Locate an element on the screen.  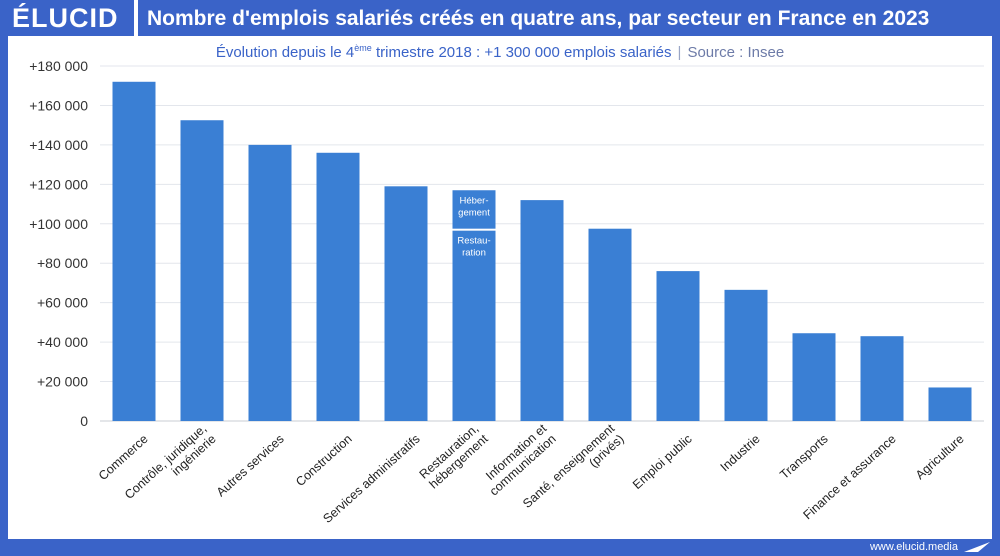
y-tick-label: +40 000 is located at coordinates (62, 342).